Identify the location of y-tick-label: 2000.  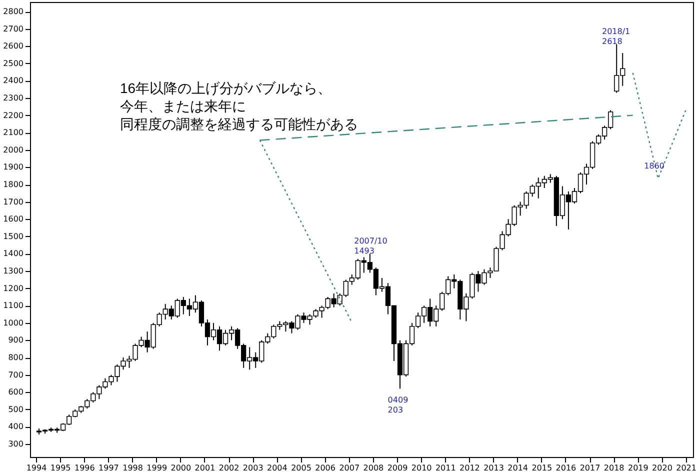
(13, 149).